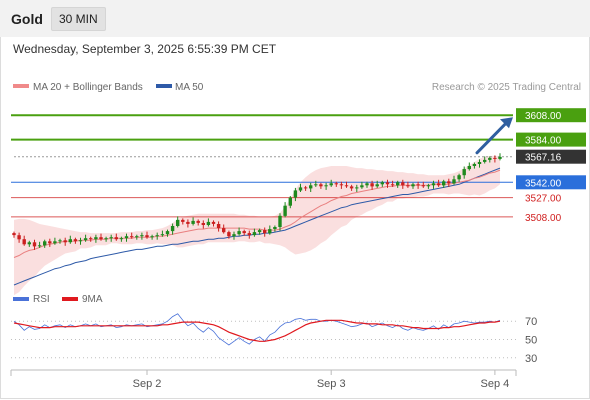  I want to click on legend-label-ma50: MA 50, so click(189, 87).